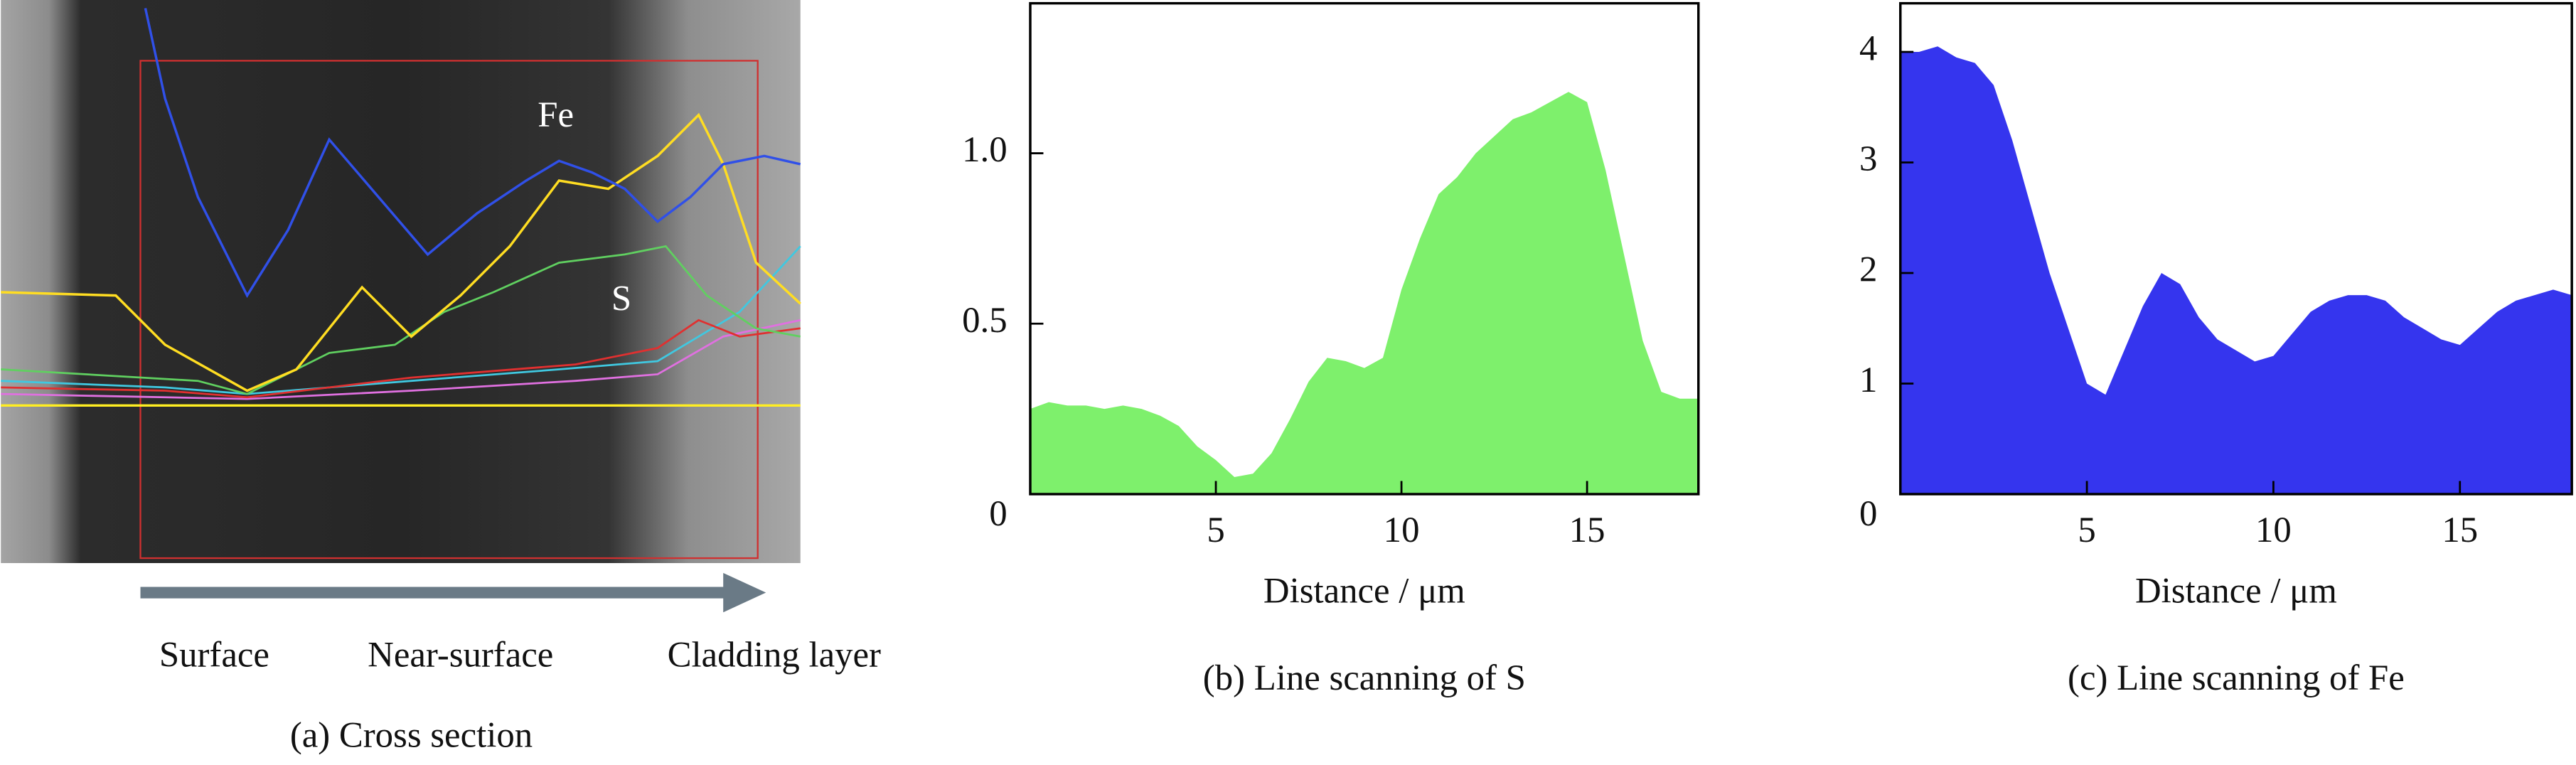 The width and height of the screenshot is (2576, 765). I want to click on panel-caption: (a) Cross section, so click(411, 735).